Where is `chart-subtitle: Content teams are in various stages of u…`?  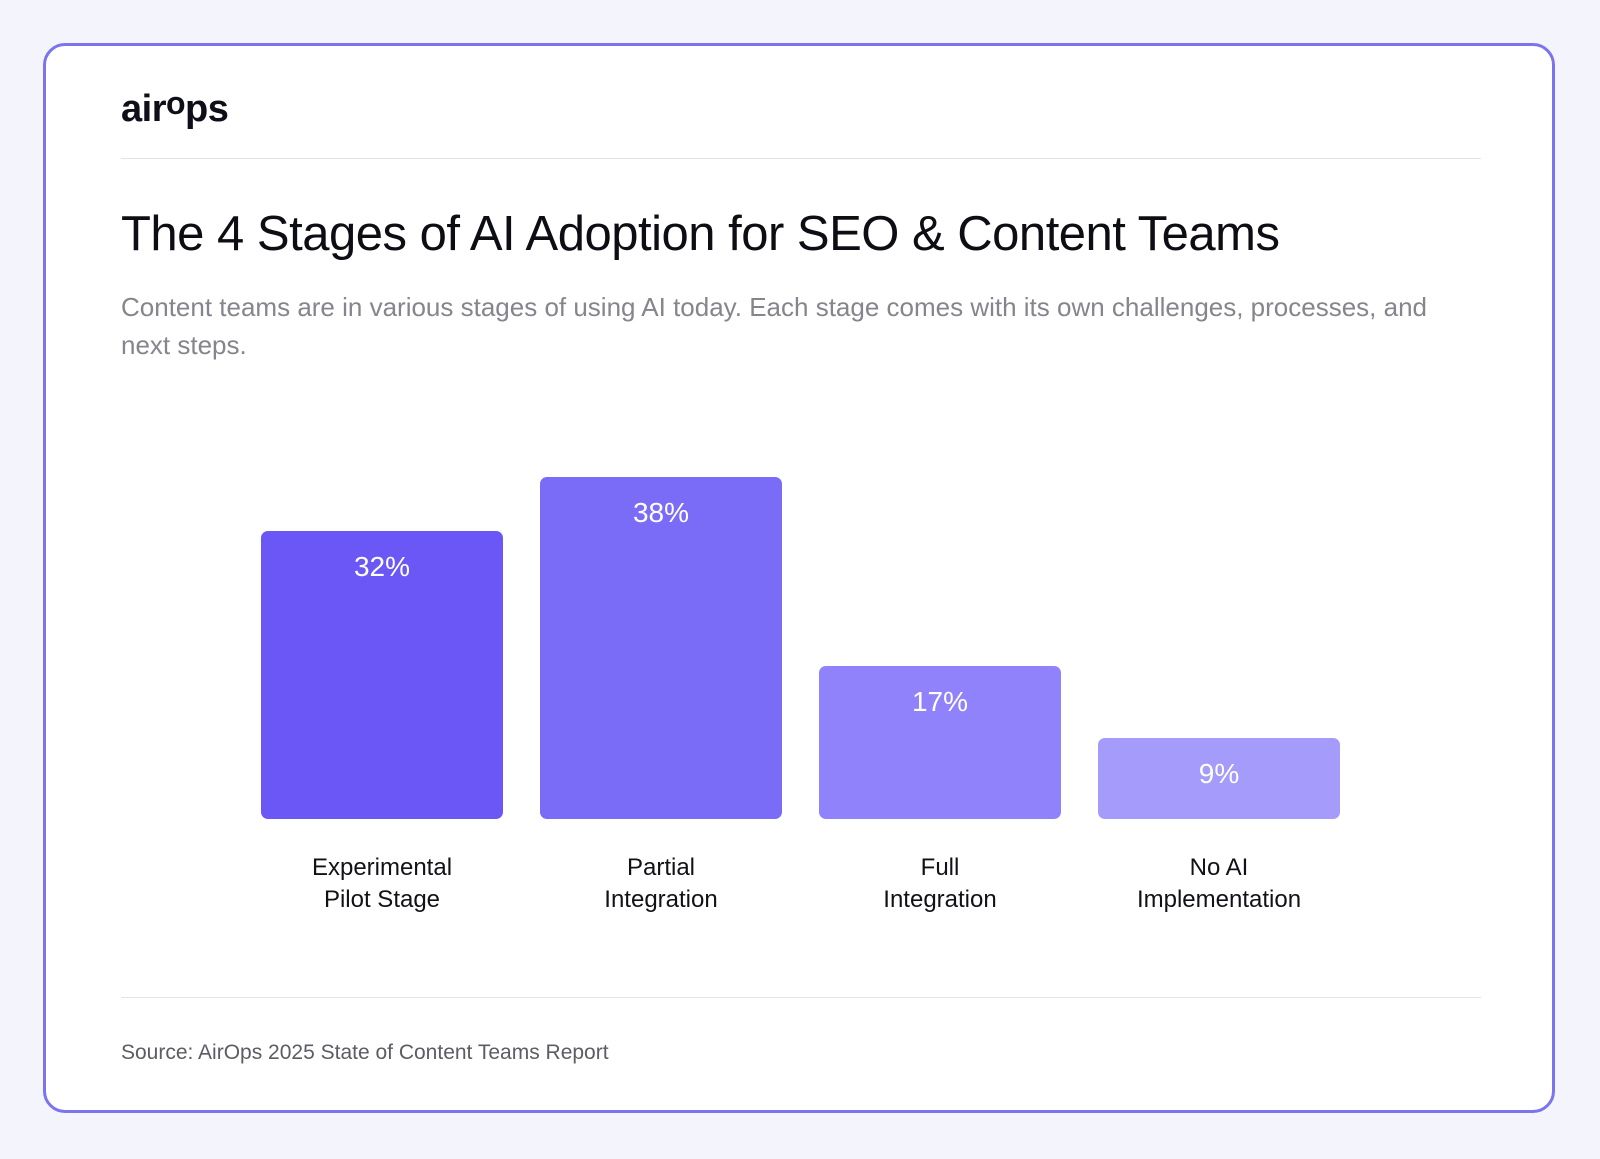 chart-subtitle: Content teams are in various stages of u… is located at coordinates (774, 326).